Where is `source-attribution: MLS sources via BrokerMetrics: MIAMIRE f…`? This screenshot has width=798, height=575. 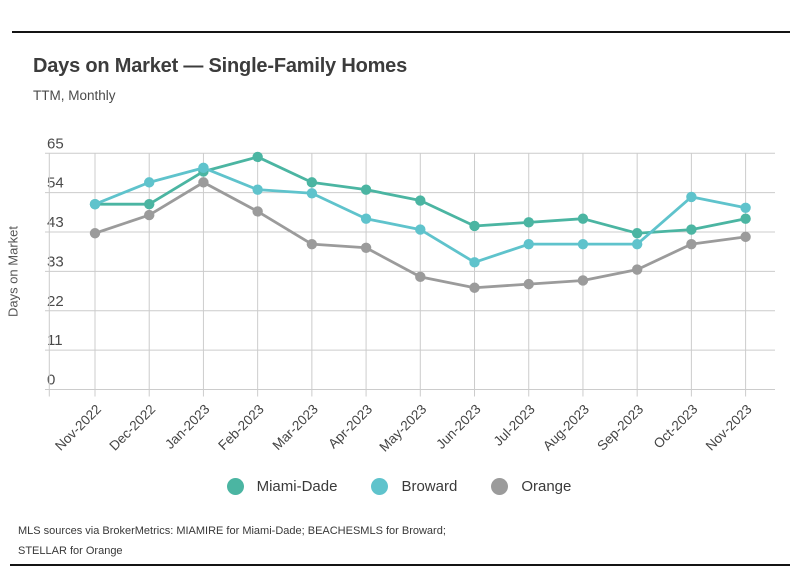
source-attribution: MLS sources via BrokerMetrics: MIAMIRE f… is located at coordinates (232, 541).